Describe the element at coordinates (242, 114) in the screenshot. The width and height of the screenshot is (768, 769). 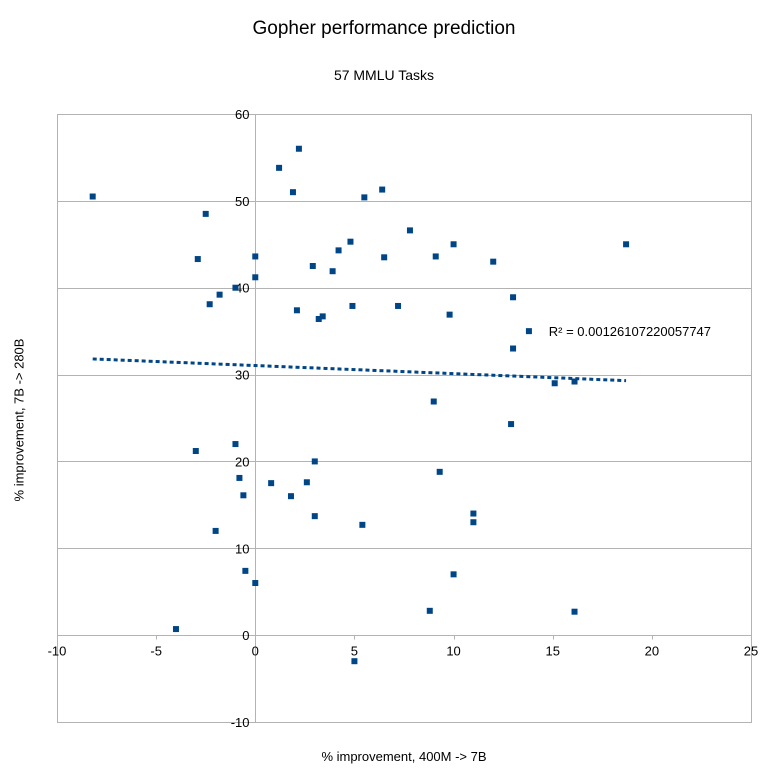
I see `y-tick-label: 60` at that location.